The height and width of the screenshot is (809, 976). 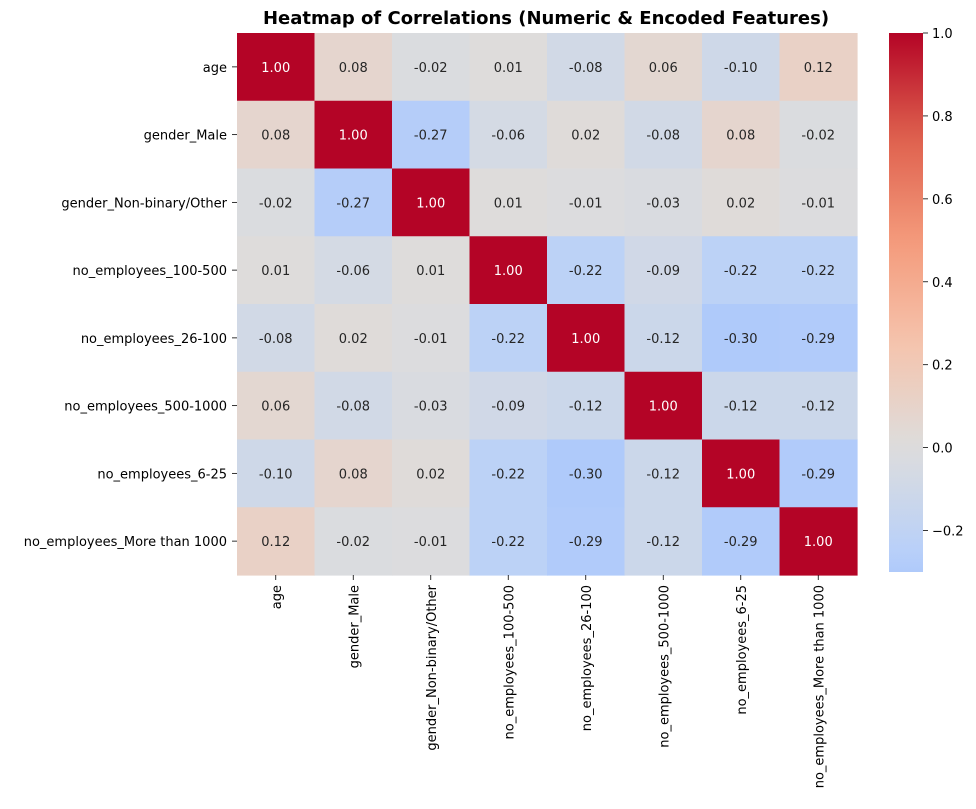 I want to click on colorbar-tick-label: 0.2, so click(x=942, y=366).